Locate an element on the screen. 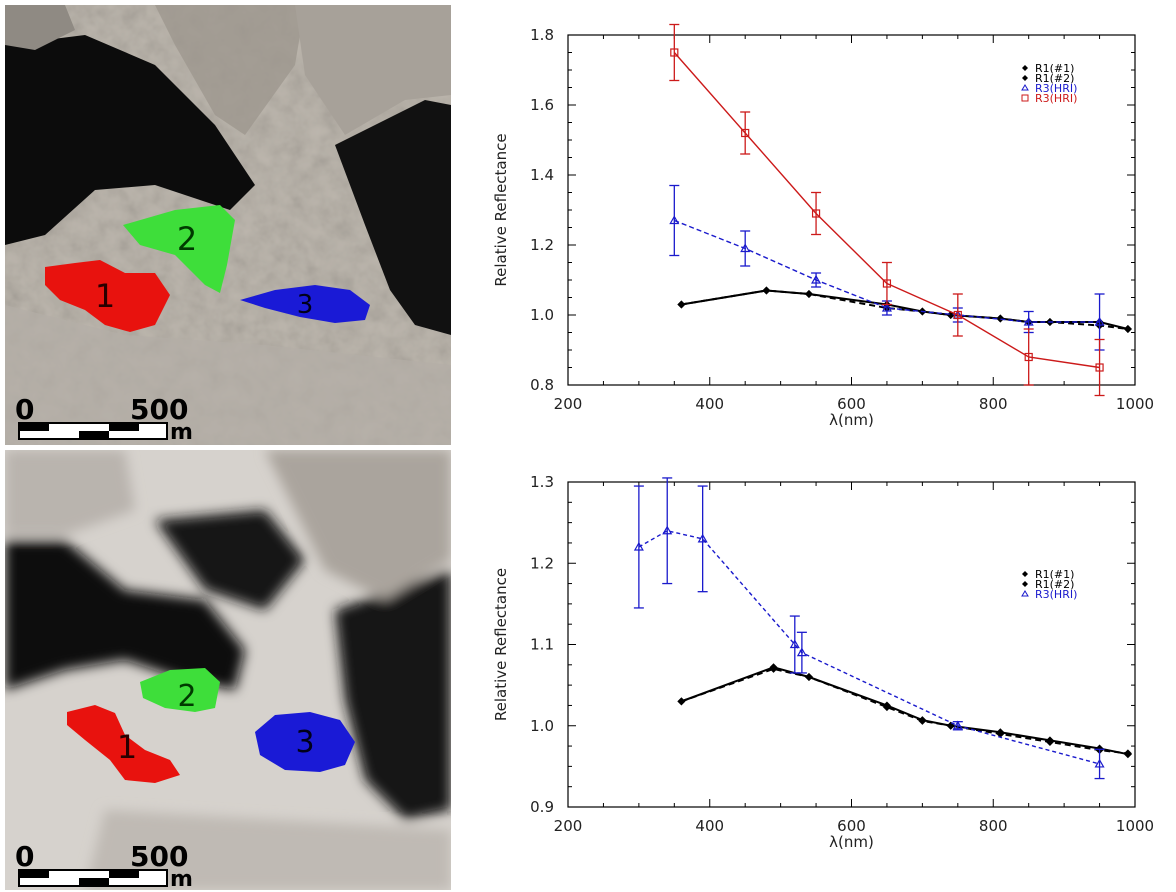 The width and height of the screenshot is (1176, 892). region-2-bottom is located at coordinates (180, 690).